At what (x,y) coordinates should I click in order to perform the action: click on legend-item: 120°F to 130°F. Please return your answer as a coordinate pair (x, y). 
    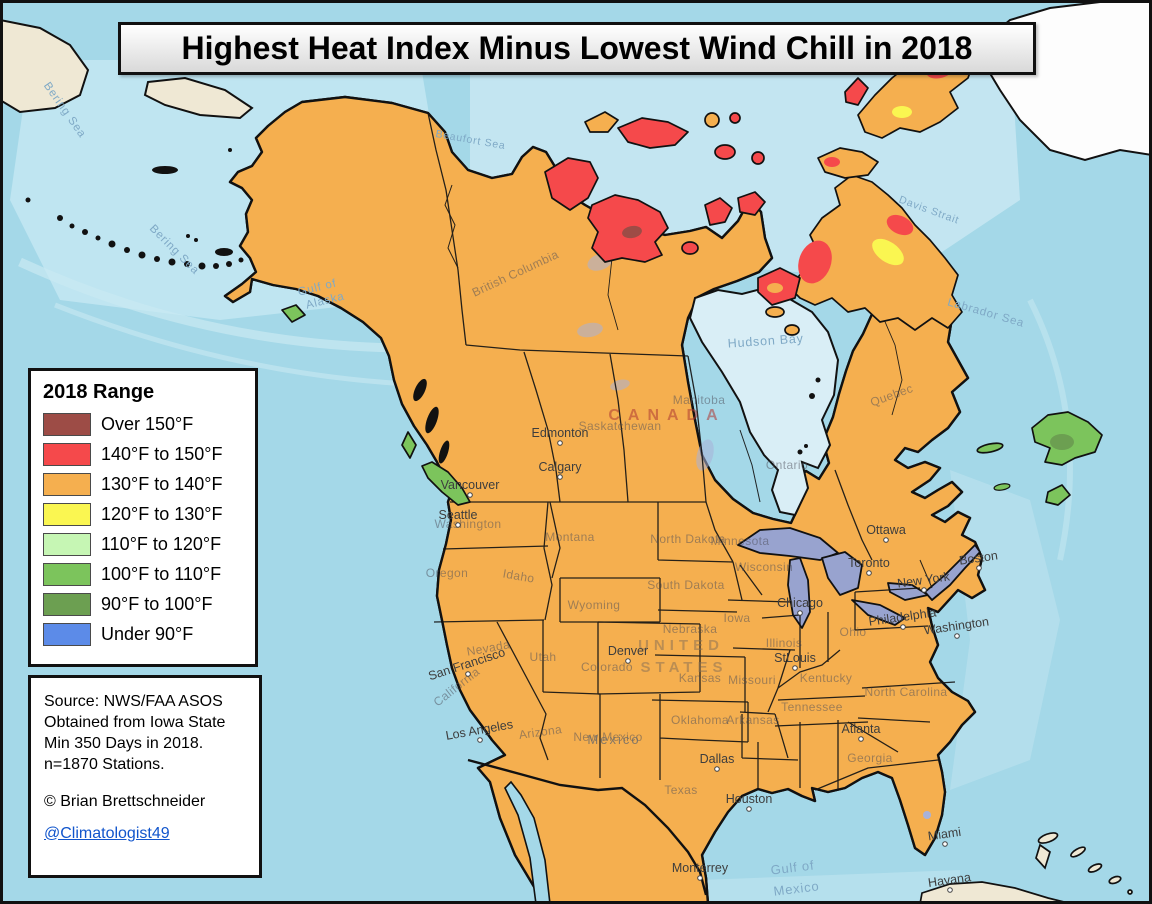
    Looking at the image, I should click on (143, 514).